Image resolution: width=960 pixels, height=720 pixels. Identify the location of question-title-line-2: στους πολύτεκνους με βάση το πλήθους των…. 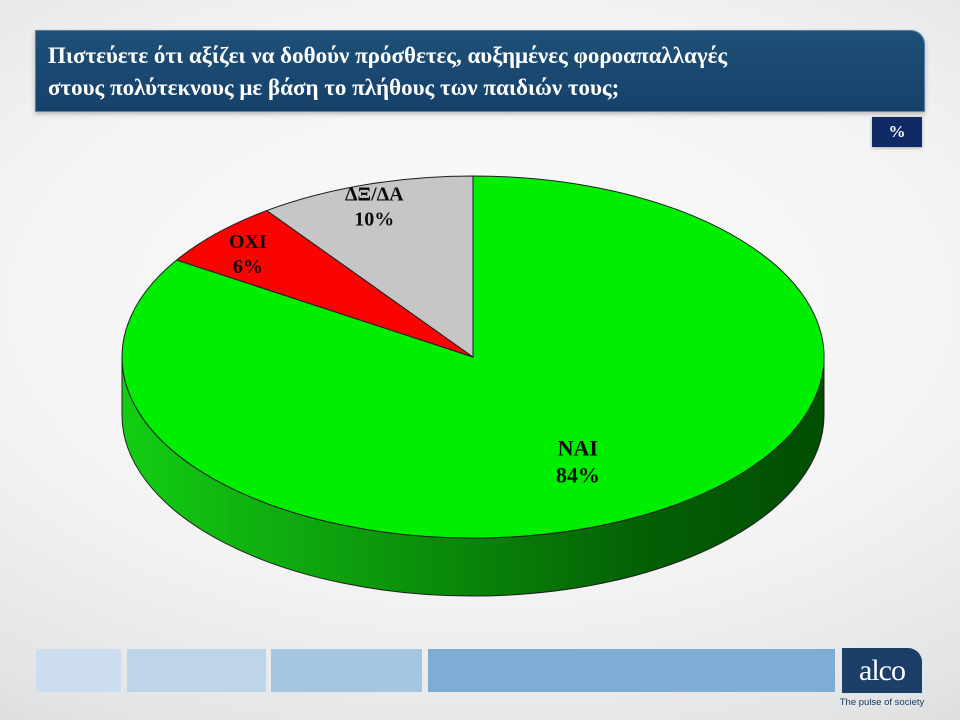
(334, 87).